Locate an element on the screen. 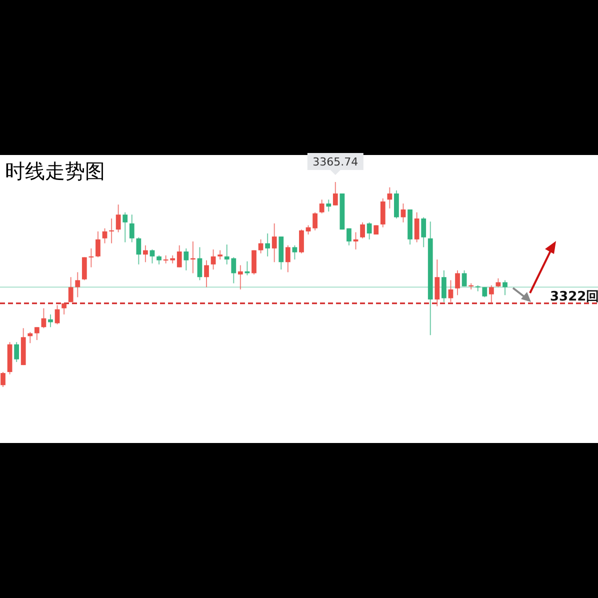 Image resolution: width=598 pixels, height=598 pixels. ref-line-label: 3322回 is located at coordinates (574, 296).